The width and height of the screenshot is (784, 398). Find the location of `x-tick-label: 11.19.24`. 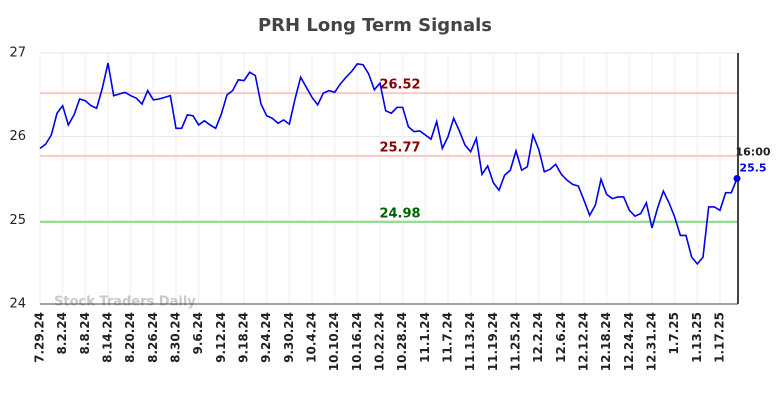

x-tick-label: 11.19.24 is located at coordinates (493, 341).